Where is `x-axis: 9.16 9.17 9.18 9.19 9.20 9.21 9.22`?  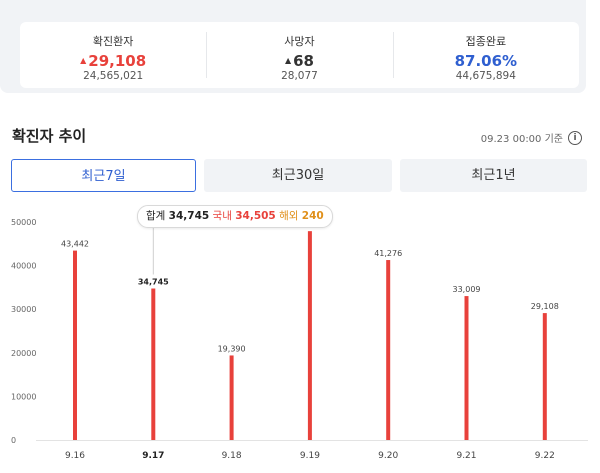 x-axis: 9.16 9.17 9.18 9.19 9.20 9.21 9.22 is located at coordinates (310, 456).